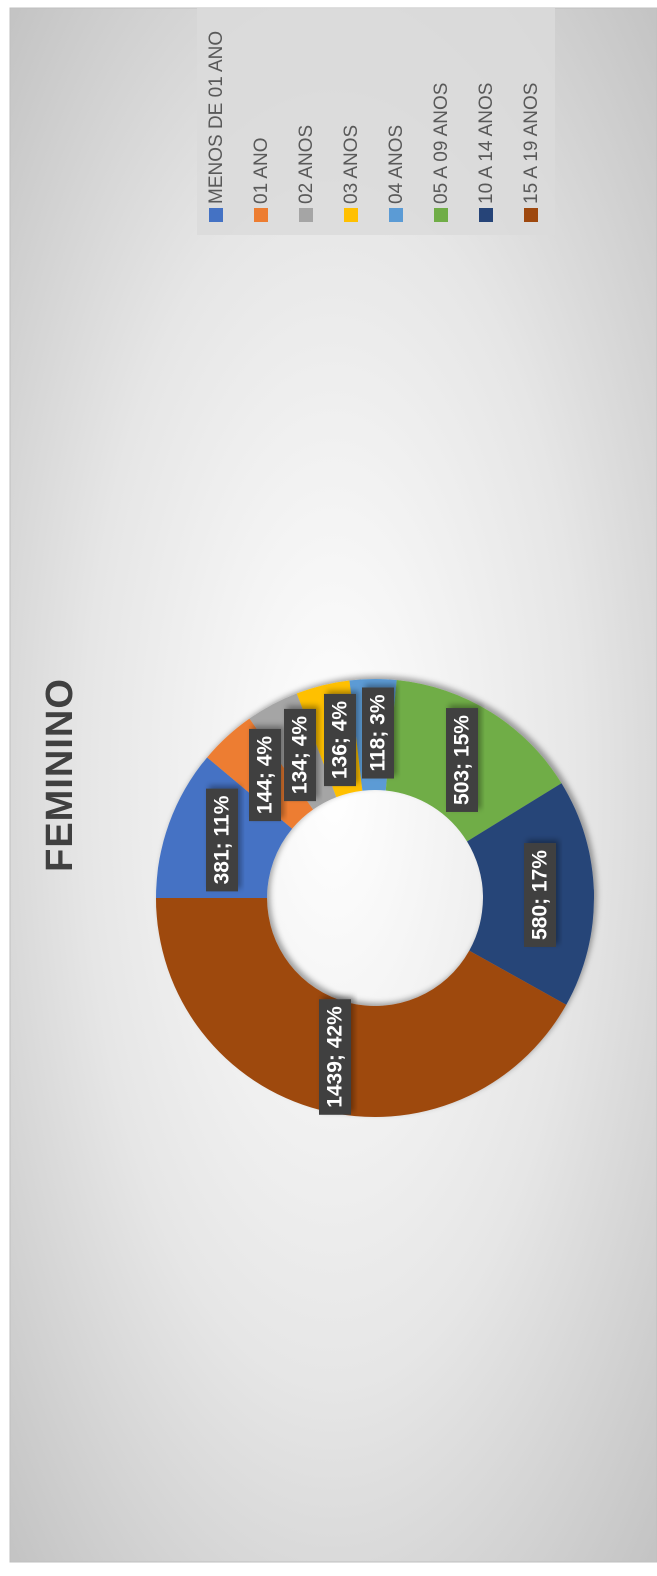 The height and width of the screenshot is (1576, 657). I want to click on data-label: 136; 4%, so click(340, 740).